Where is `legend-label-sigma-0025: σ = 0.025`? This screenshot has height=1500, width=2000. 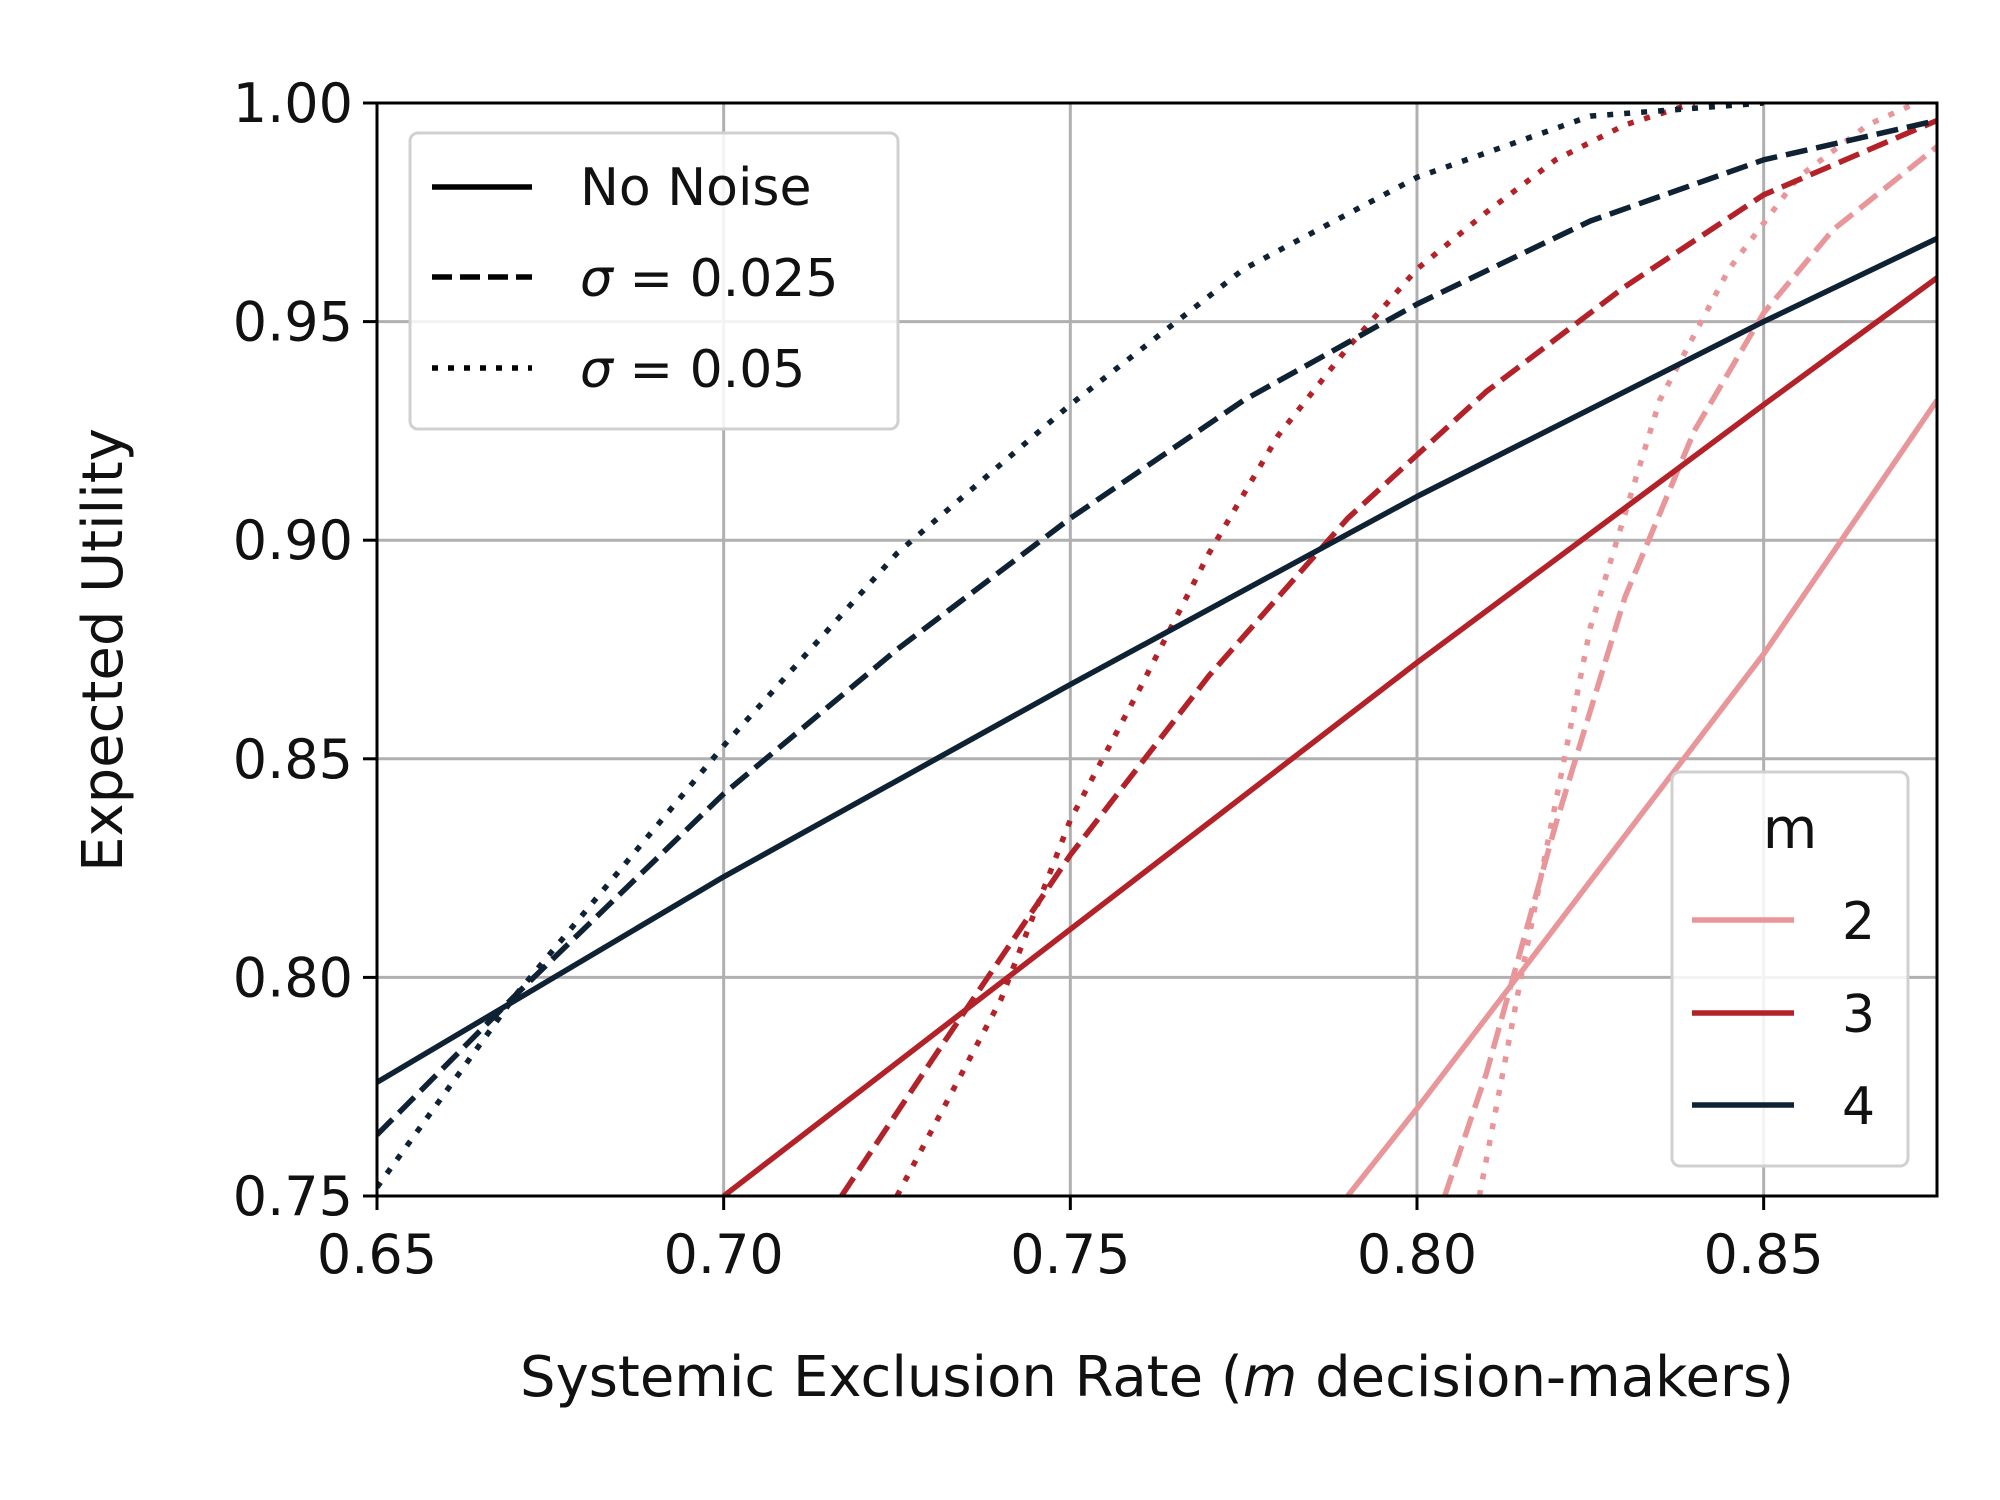
legend-label-sigma-0025: σ = 0.025 is located at coordinates (709, 279).